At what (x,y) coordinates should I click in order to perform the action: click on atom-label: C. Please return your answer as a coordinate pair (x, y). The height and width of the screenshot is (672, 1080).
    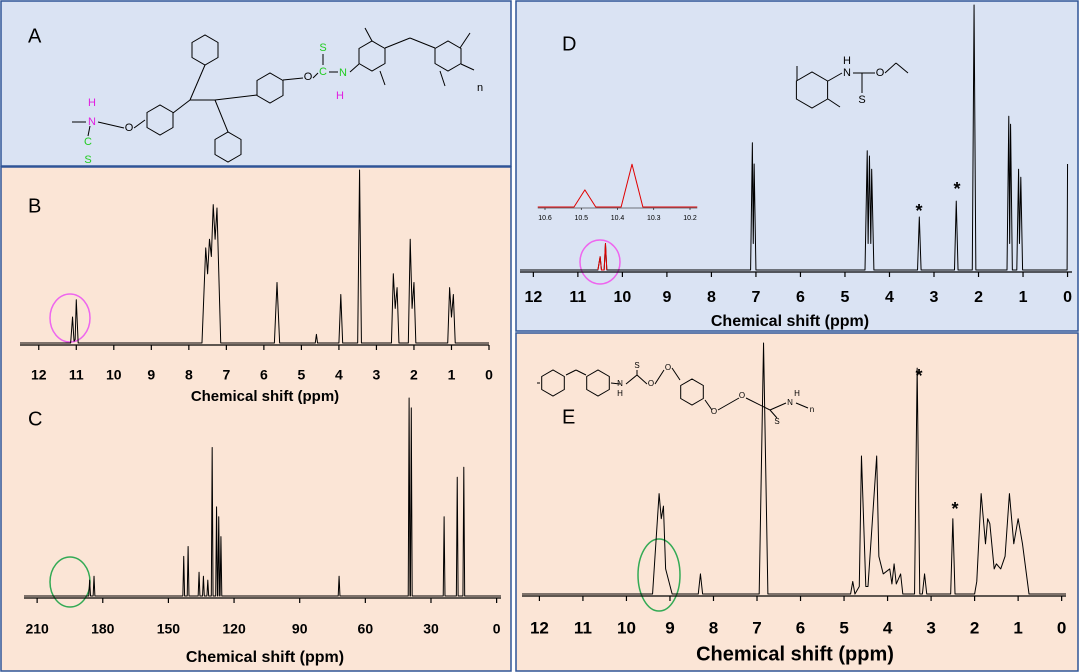
    Looking at the image, I should click on (323, 72).